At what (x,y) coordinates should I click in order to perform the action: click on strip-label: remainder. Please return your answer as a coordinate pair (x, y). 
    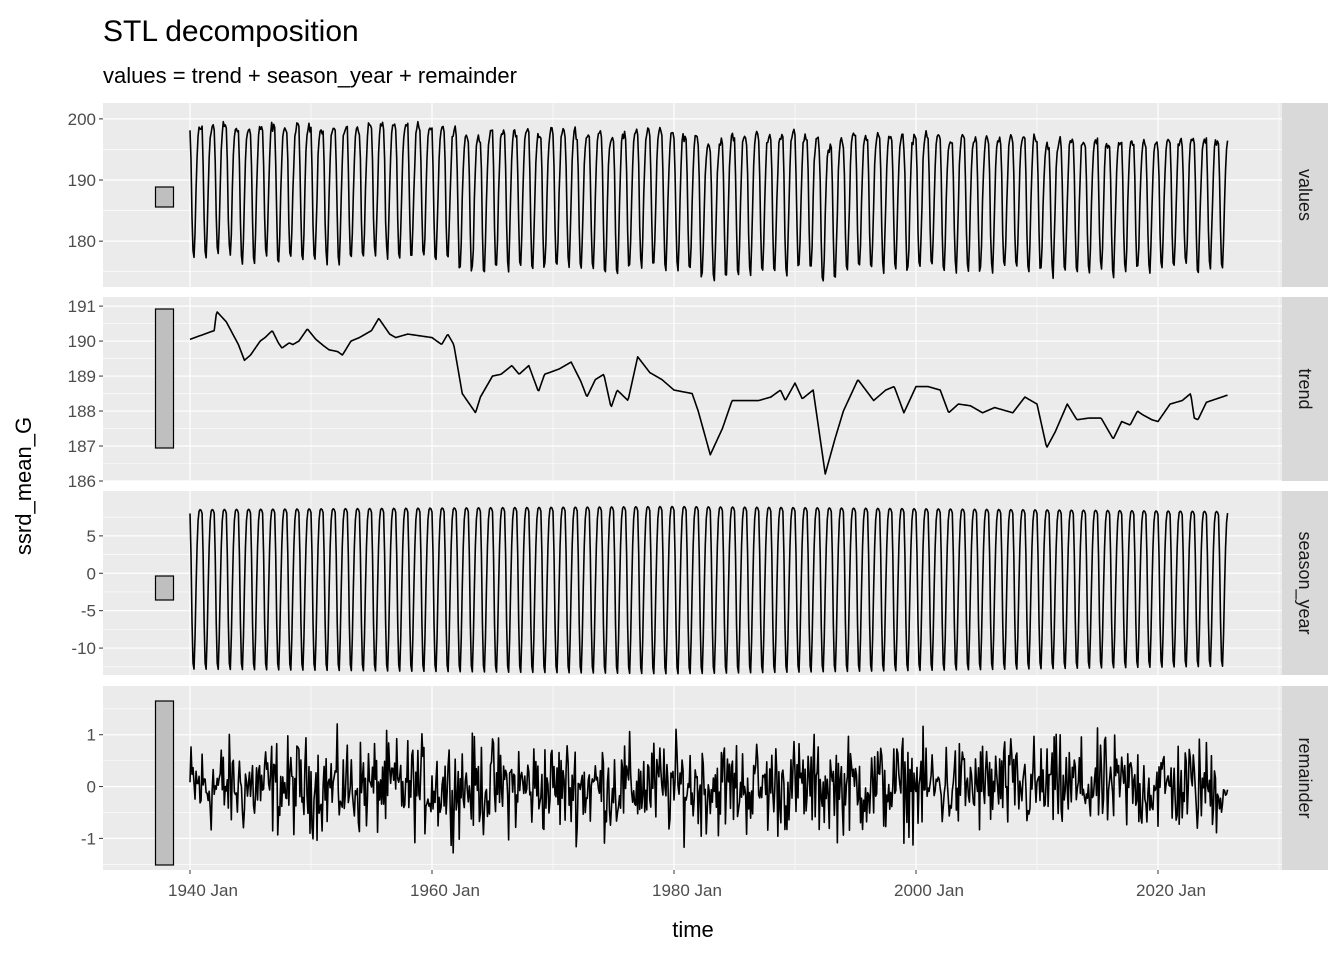
    Looking at the image, I should click on (1305, 777).